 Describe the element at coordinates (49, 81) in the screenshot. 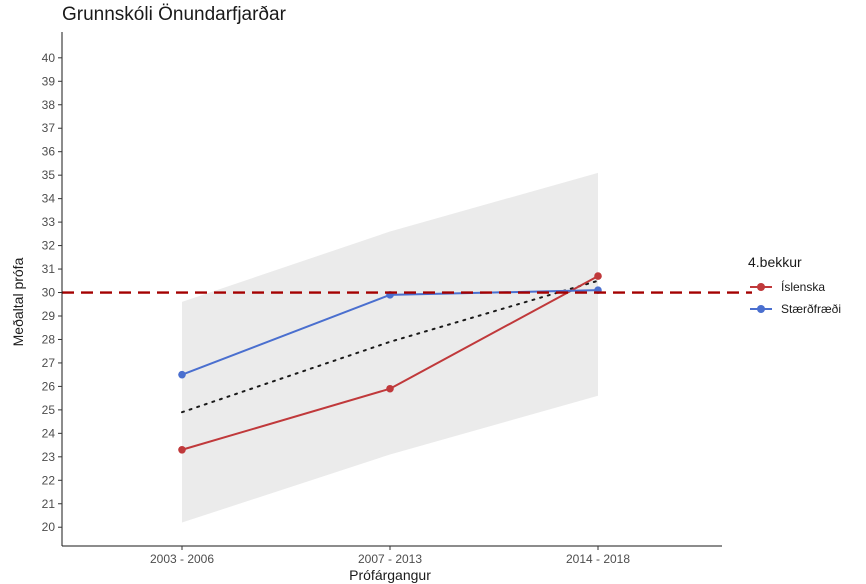

I see `y-tick-label: 39` at that location.